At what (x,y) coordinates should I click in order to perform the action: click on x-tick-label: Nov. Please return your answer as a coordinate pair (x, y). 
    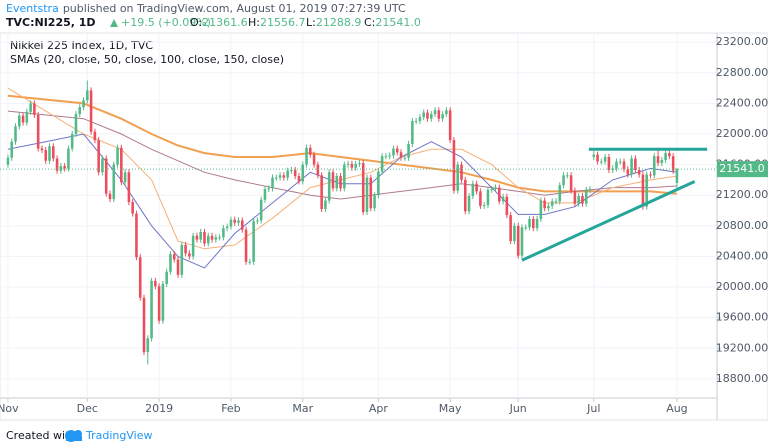
    Looking at the image, I should click on (9, 408).